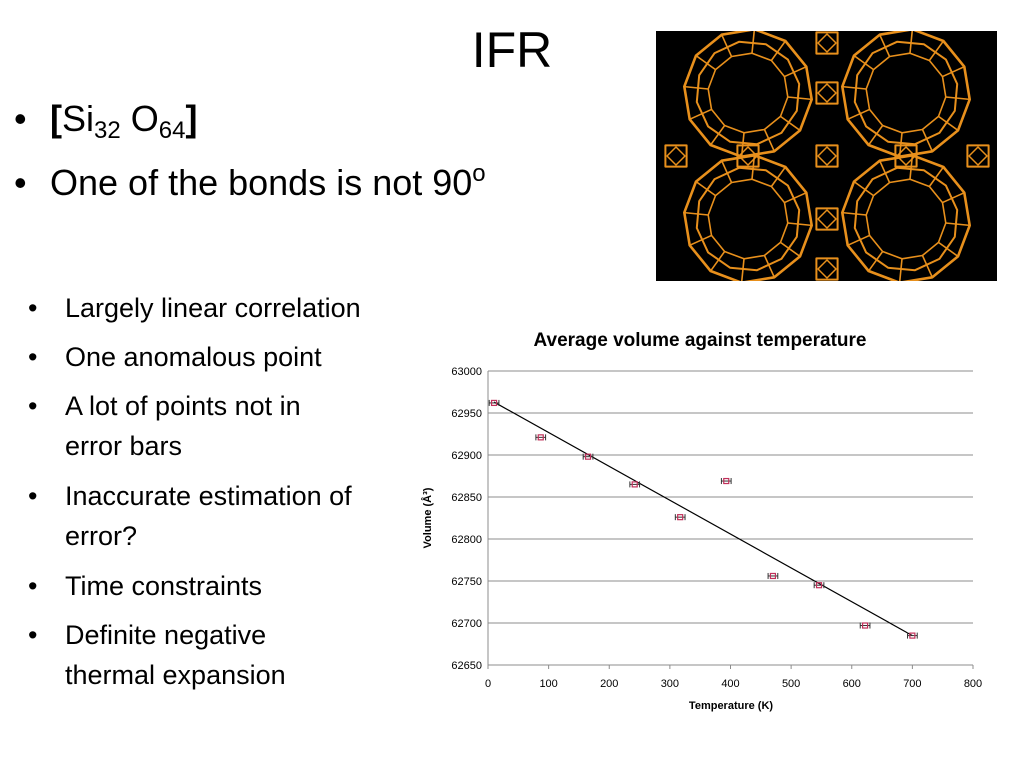 The width and height of the screenshot is (1024, 768). I want to click on trendline, so click(703, 519).